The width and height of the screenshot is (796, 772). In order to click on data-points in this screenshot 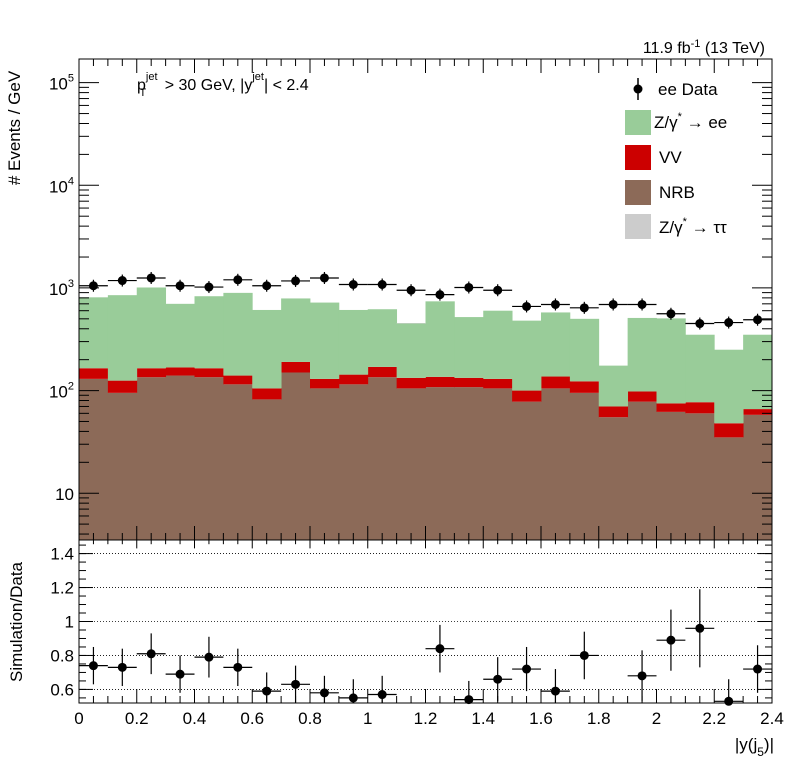, I will do `click(425, 300)`.